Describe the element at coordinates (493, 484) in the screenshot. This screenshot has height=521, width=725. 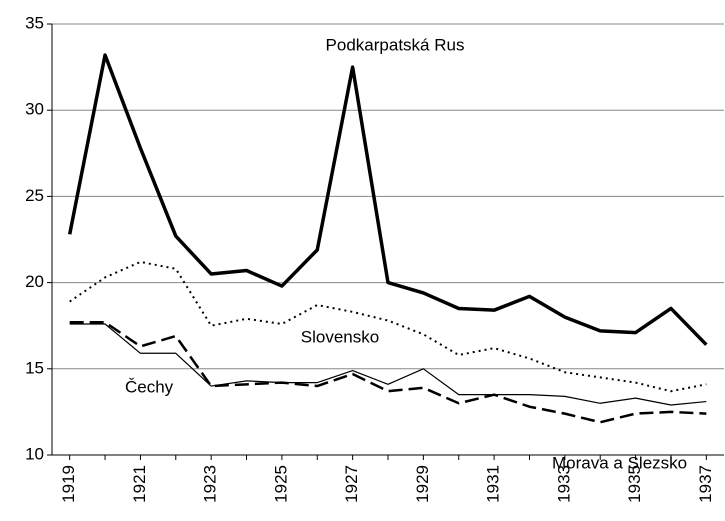
I see `x-tick-label: 1931` at that location.